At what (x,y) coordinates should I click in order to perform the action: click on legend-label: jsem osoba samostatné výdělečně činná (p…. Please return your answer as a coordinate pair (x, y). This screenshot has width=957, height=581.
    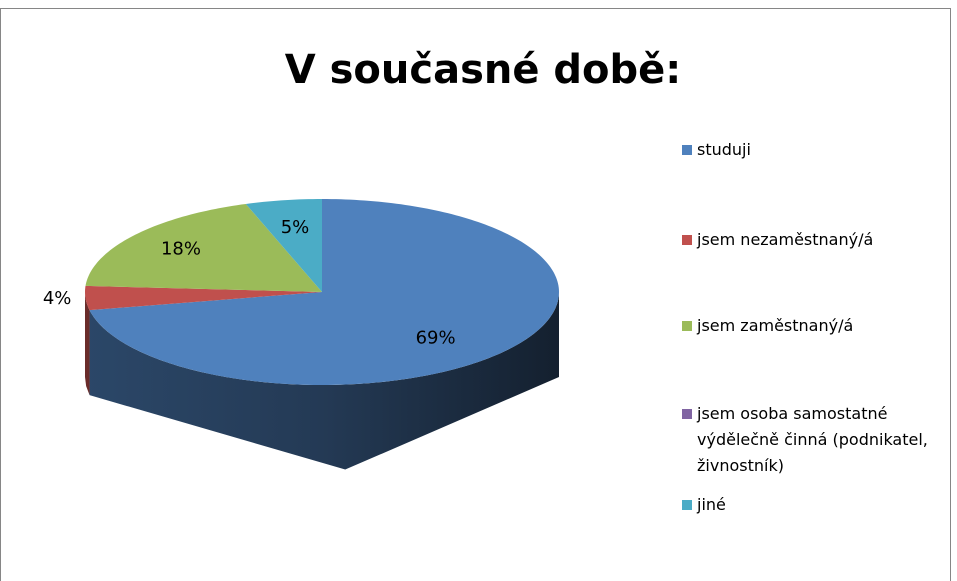
    Looking at the image, I should click on (812, 439).